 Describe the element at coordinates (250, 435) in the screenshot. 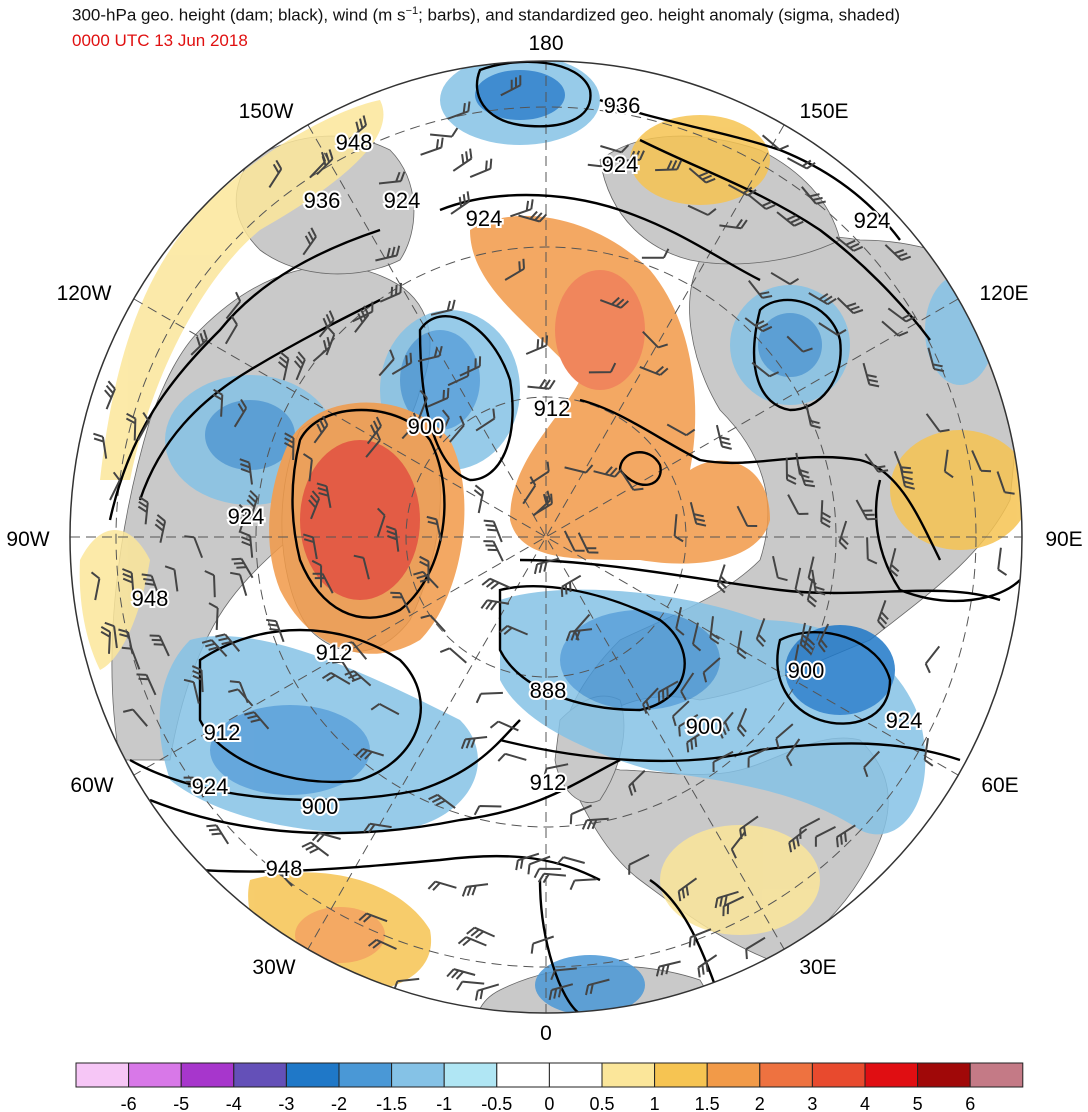

I see `anomaly-neg-west-canada-core` at that location.